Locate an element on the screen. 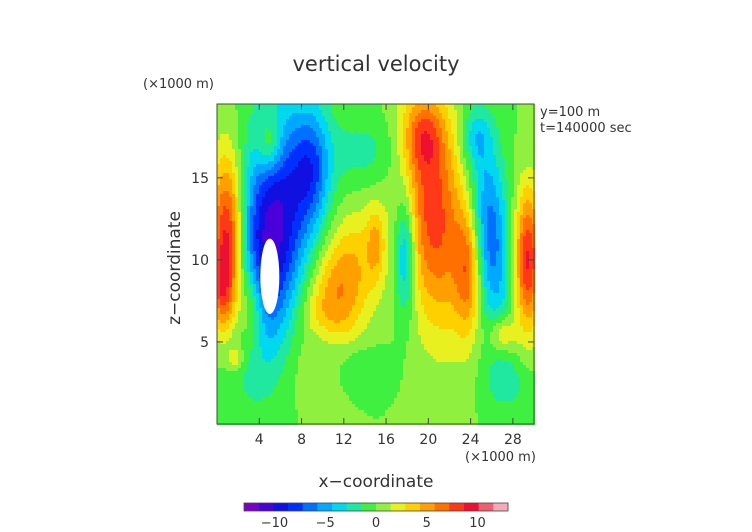 The height and width of the screenshot is (532, 752). annotation-y: y=100 m is located at coordinates (570, 112).